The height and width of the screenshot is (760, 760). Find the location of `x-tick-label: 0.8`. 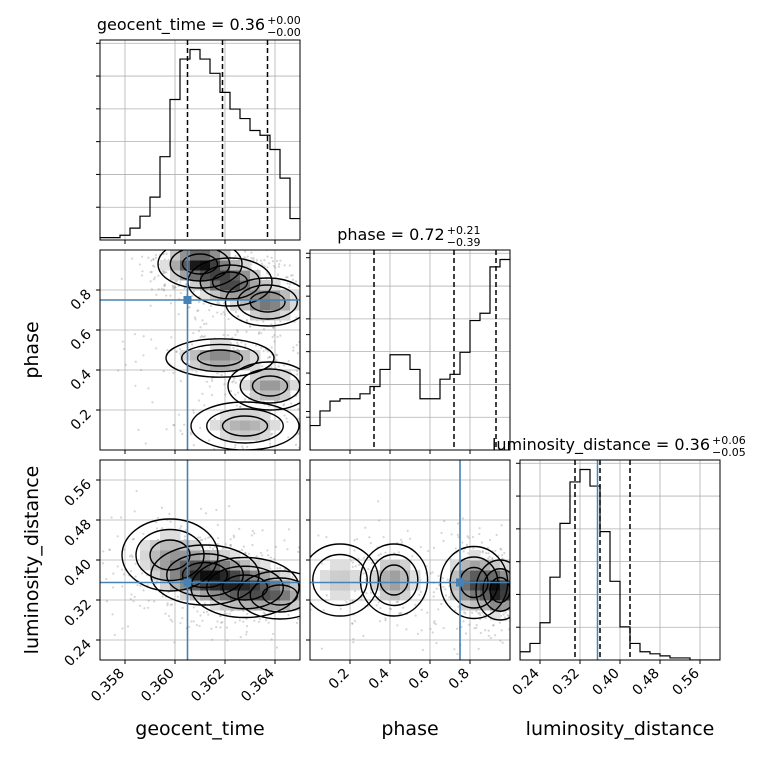

x-tick-label: 0.8 is located at coordinates (459, 679).